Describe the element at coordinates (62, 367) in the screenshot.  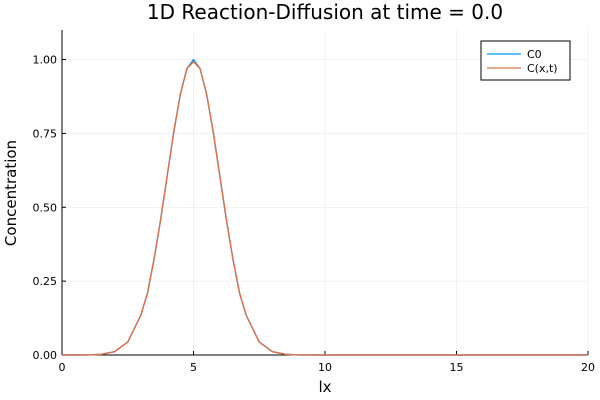
I see `x-tick-label: 0` at that location.